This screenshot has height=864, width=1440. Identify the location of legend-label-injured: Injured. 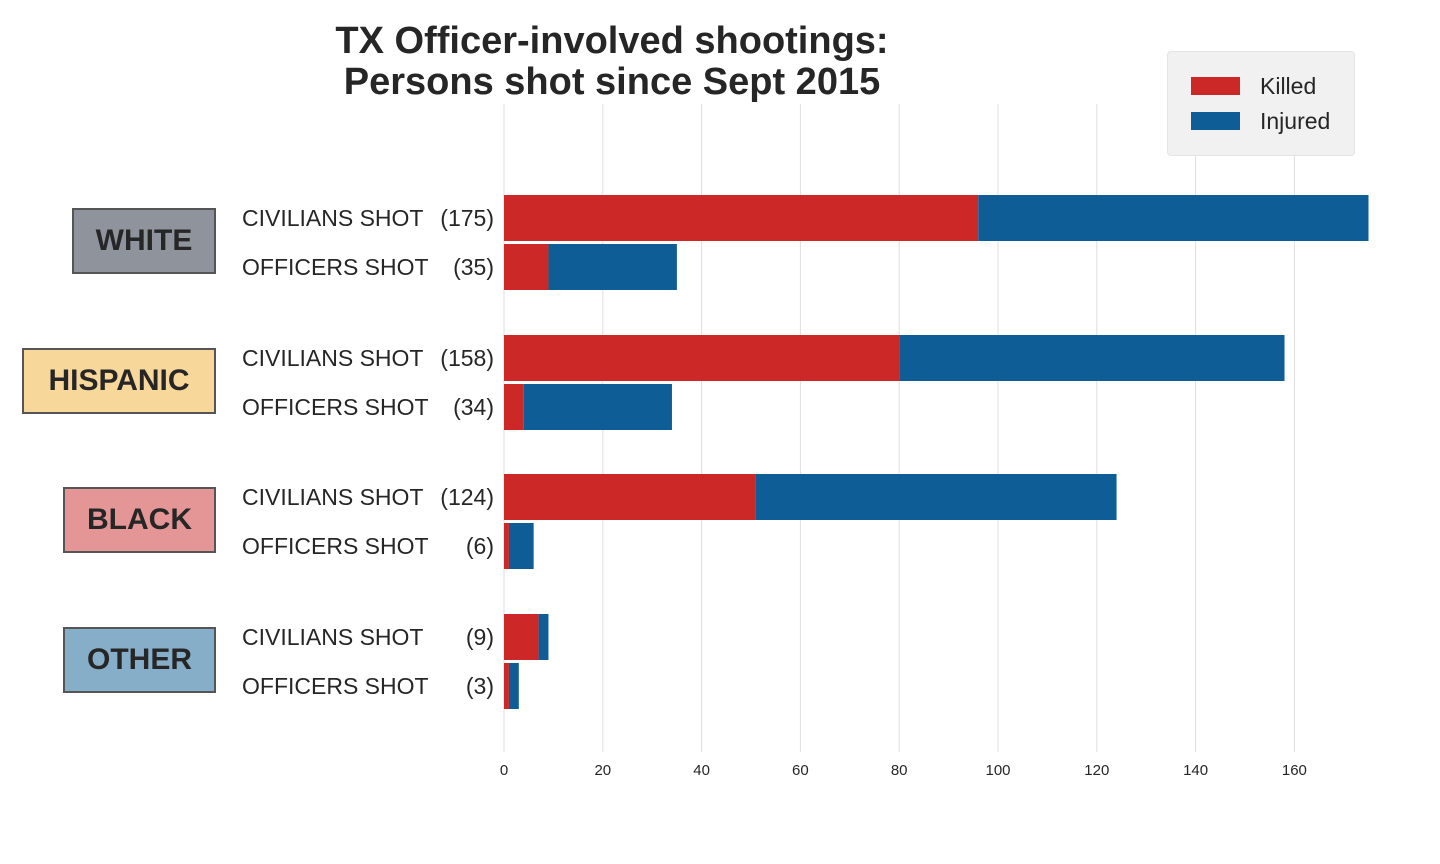
(1295, 120).